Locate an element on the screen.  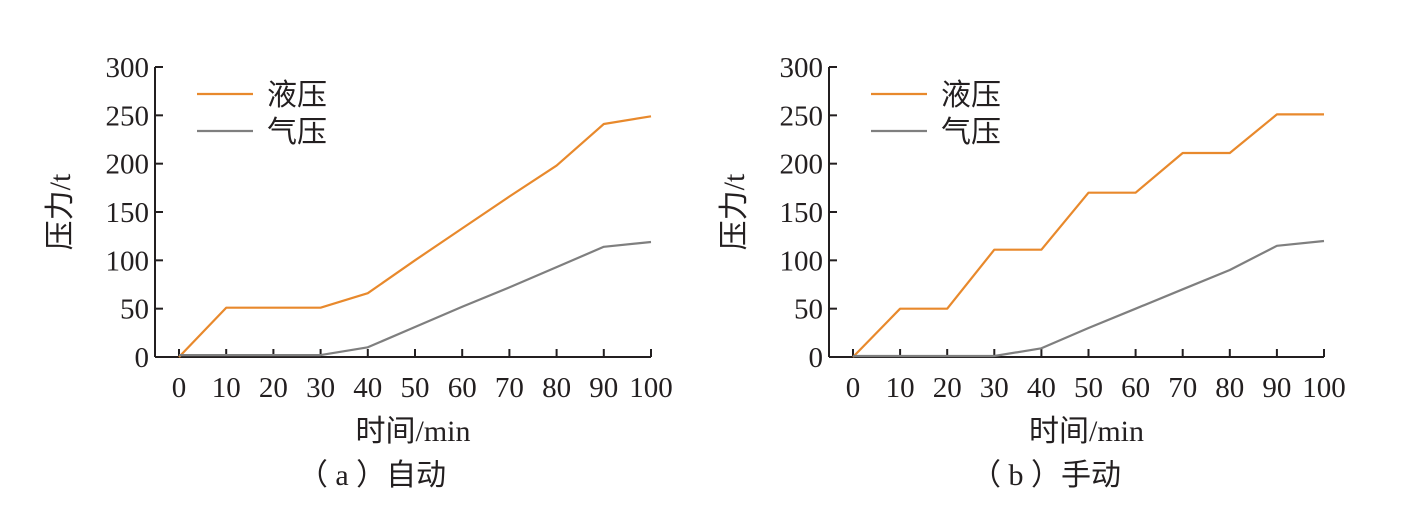
chart-caption: （ b ）手动 is located at coordinates (1046, 475).